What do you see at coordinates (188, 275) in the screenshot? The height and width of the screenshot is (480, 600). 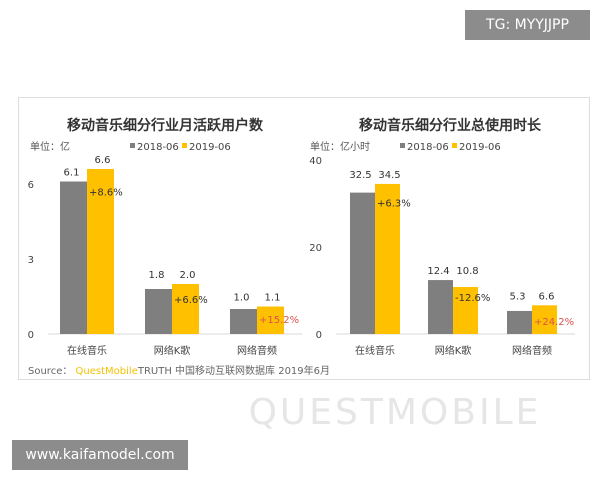 I see `data-label: 2.0` at bounding box center [188, 275].